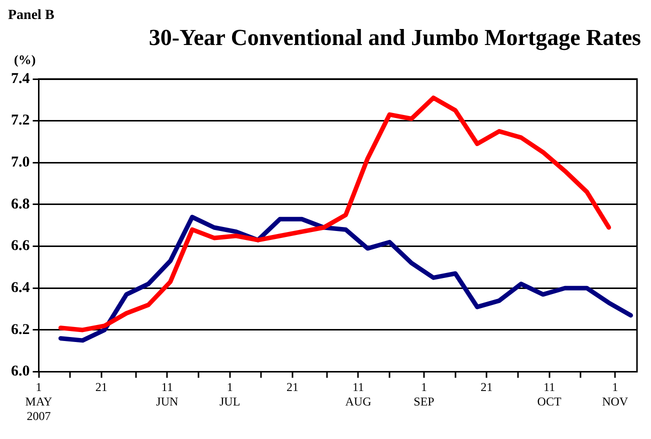 Image resolution: width=651 pixels, height=439 pixels. I want to click on y-tick-label: 6.8, so click(20, 204).